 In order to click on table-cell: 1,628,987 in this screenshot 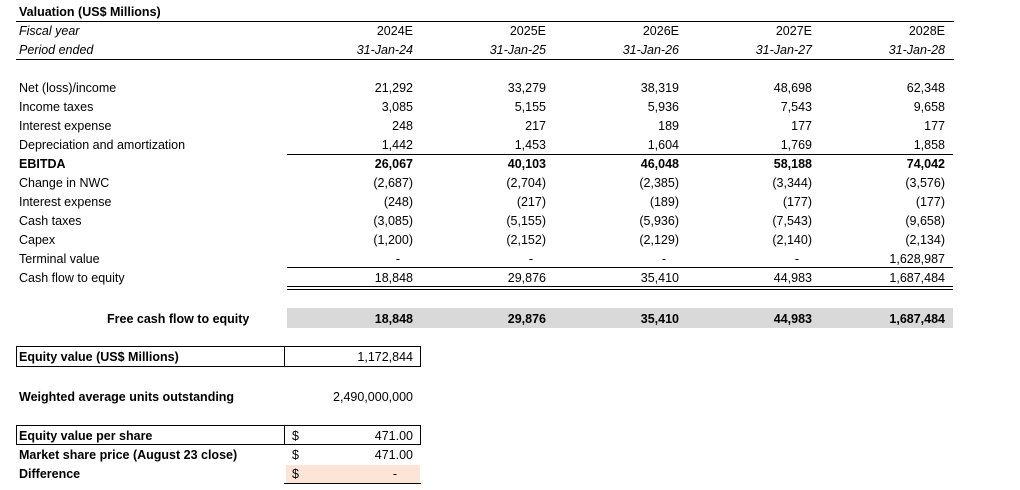, I will do `click(917, 259)`.